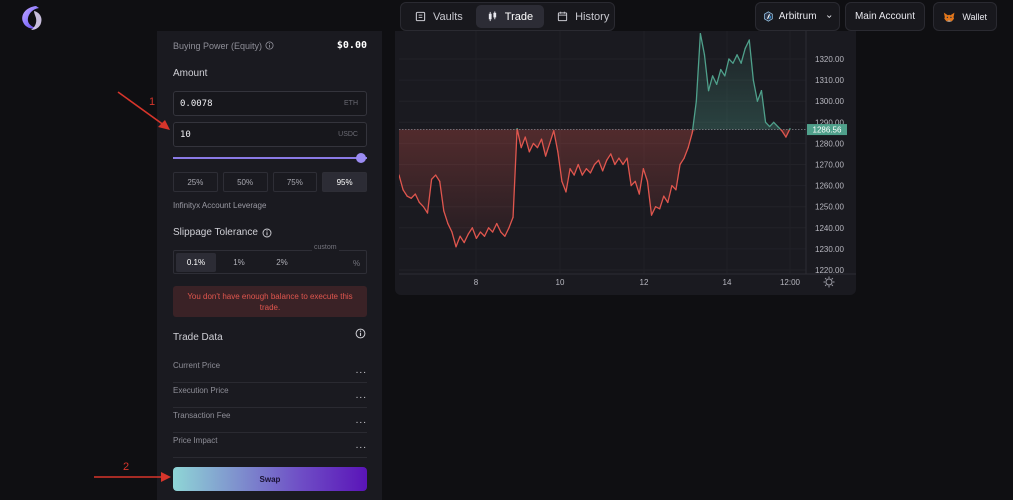 This screenshot has width=1013, height=500. I want to click on swap-button: Swap, so click(270, 479).